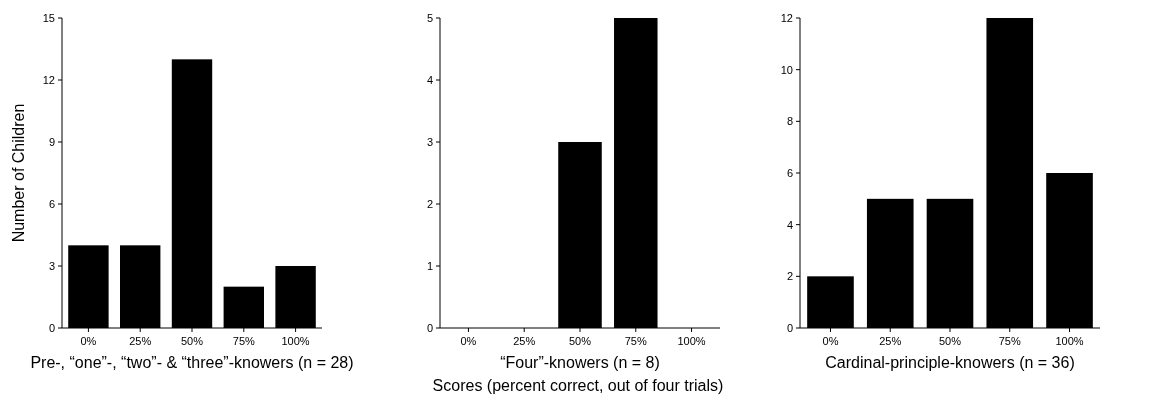 Image resolution: width=1156 pixels, height=407 pixels. I want to click on y-tick-label: 5, so click(429, 17).